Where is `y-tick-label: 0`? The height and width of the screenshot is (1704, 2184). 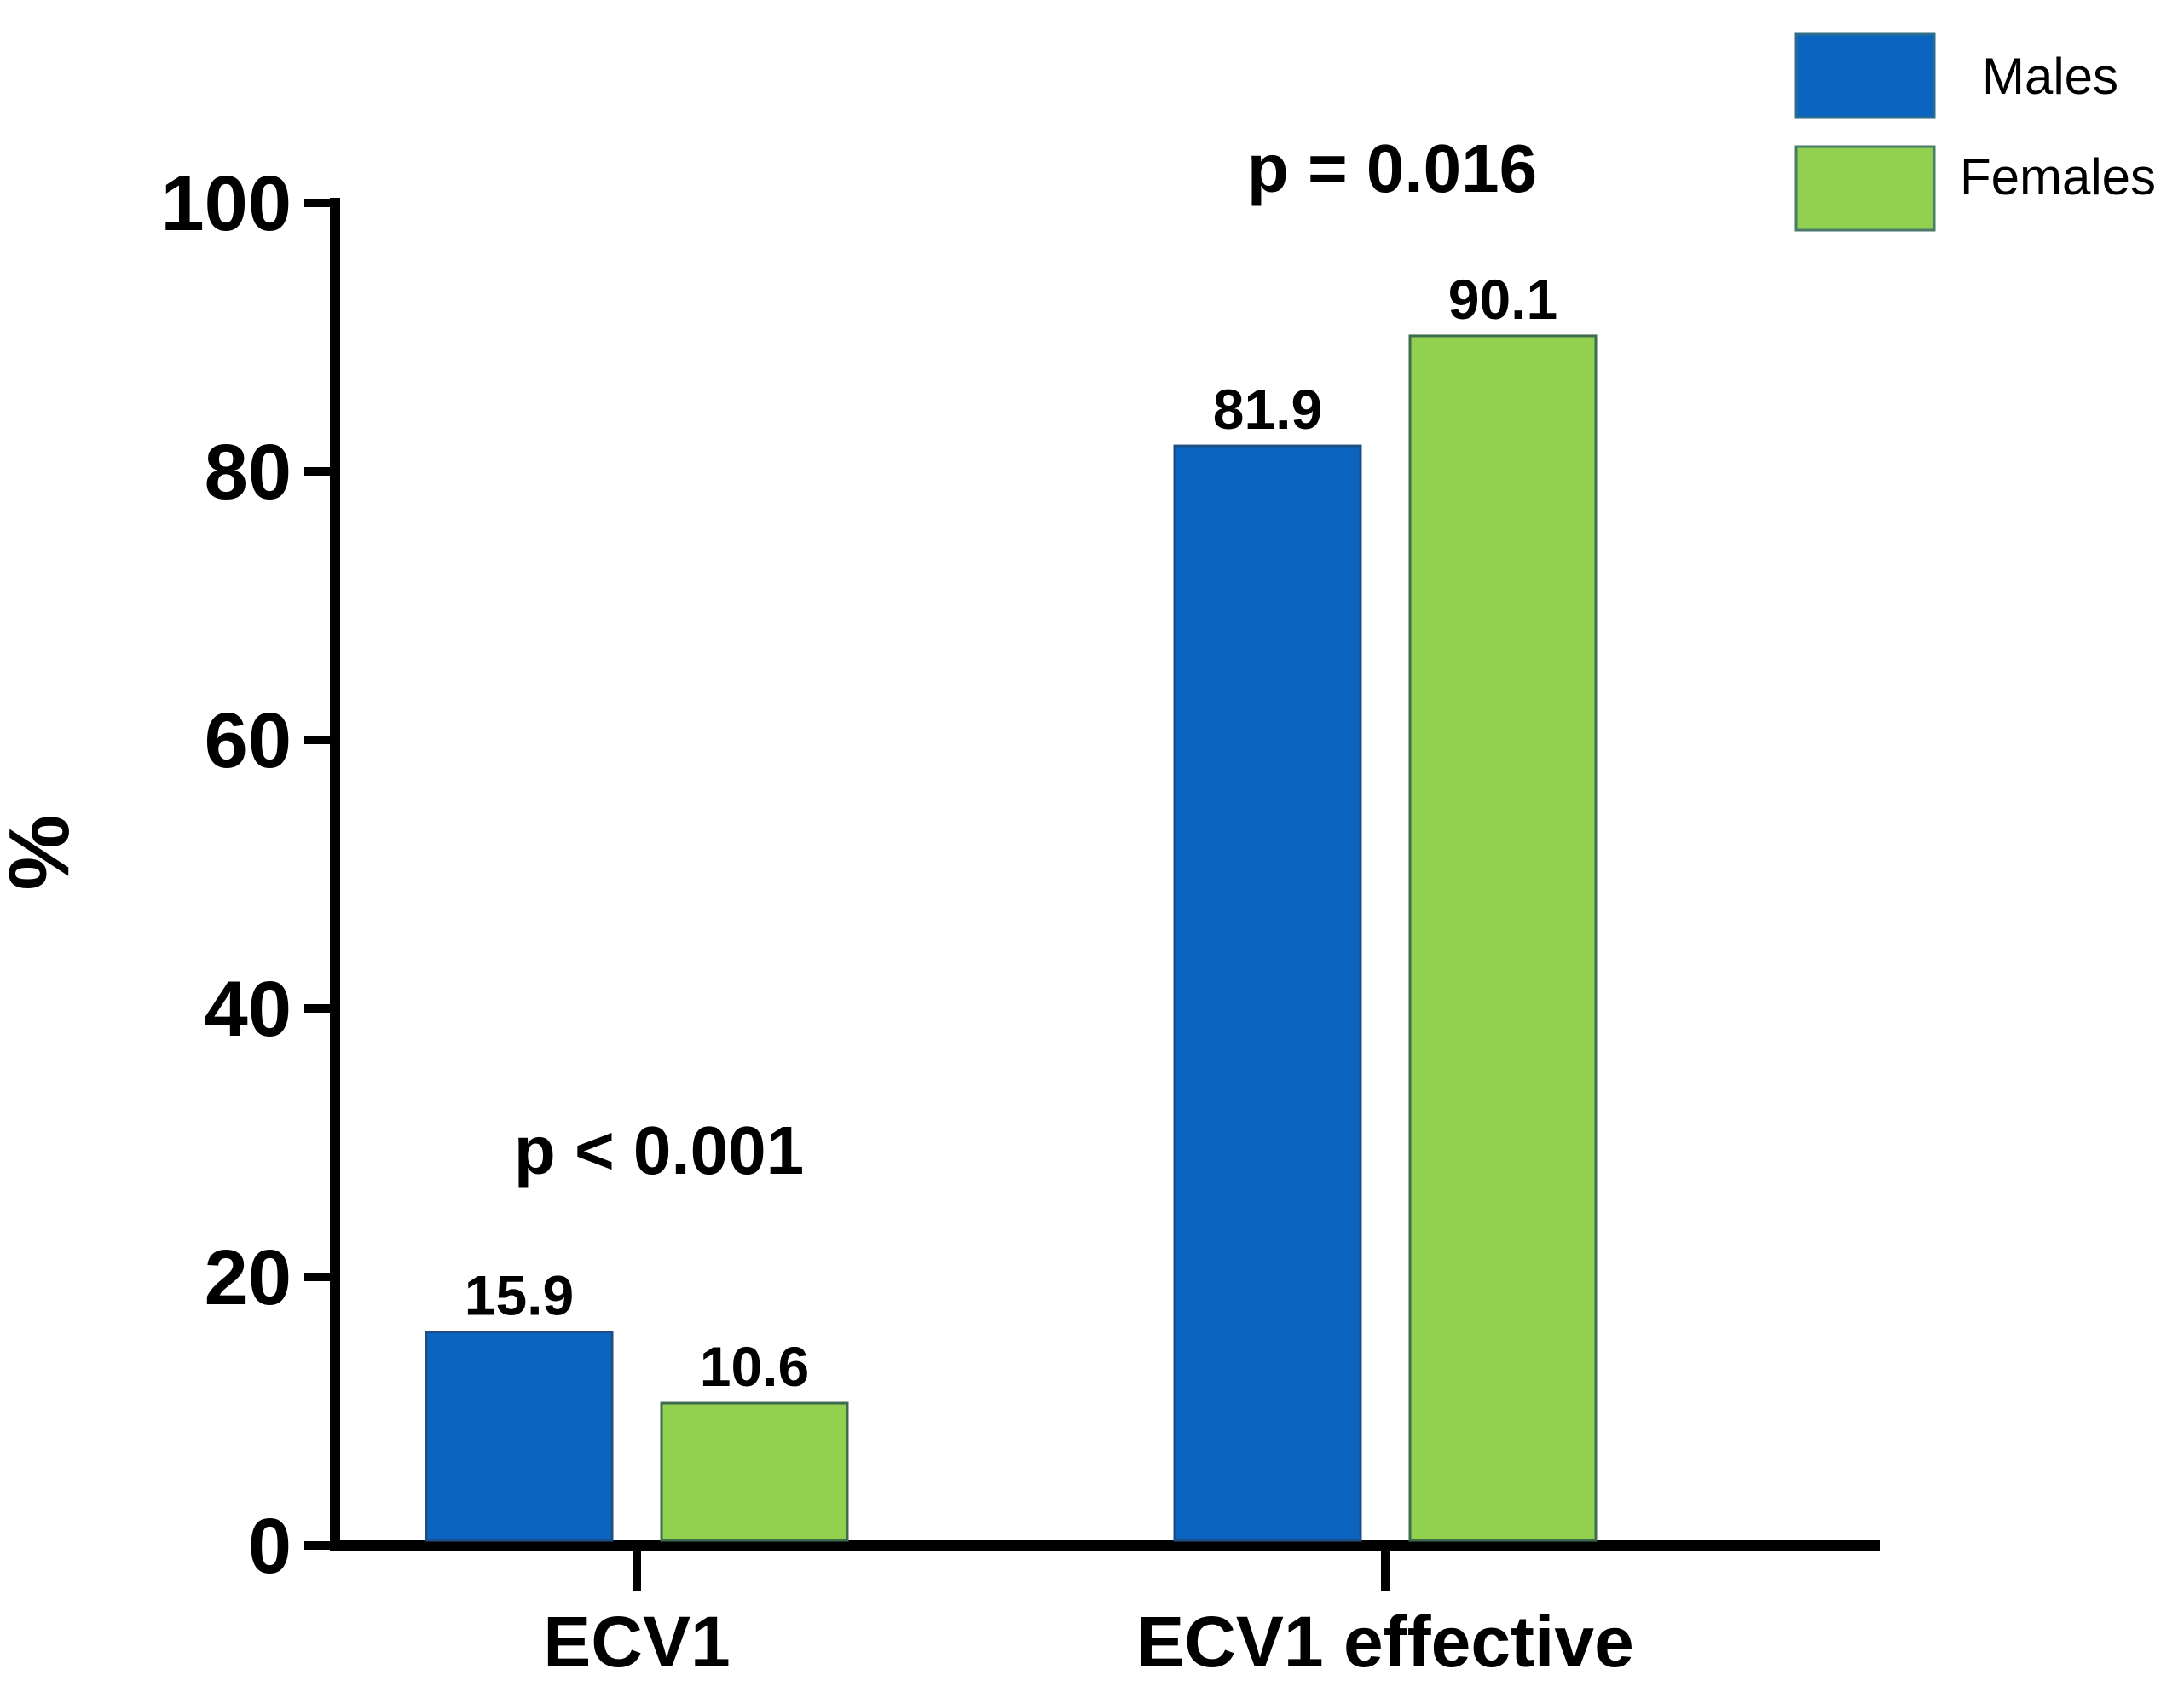
y-tick-label: 0 is located at coordinates (270, 1546).